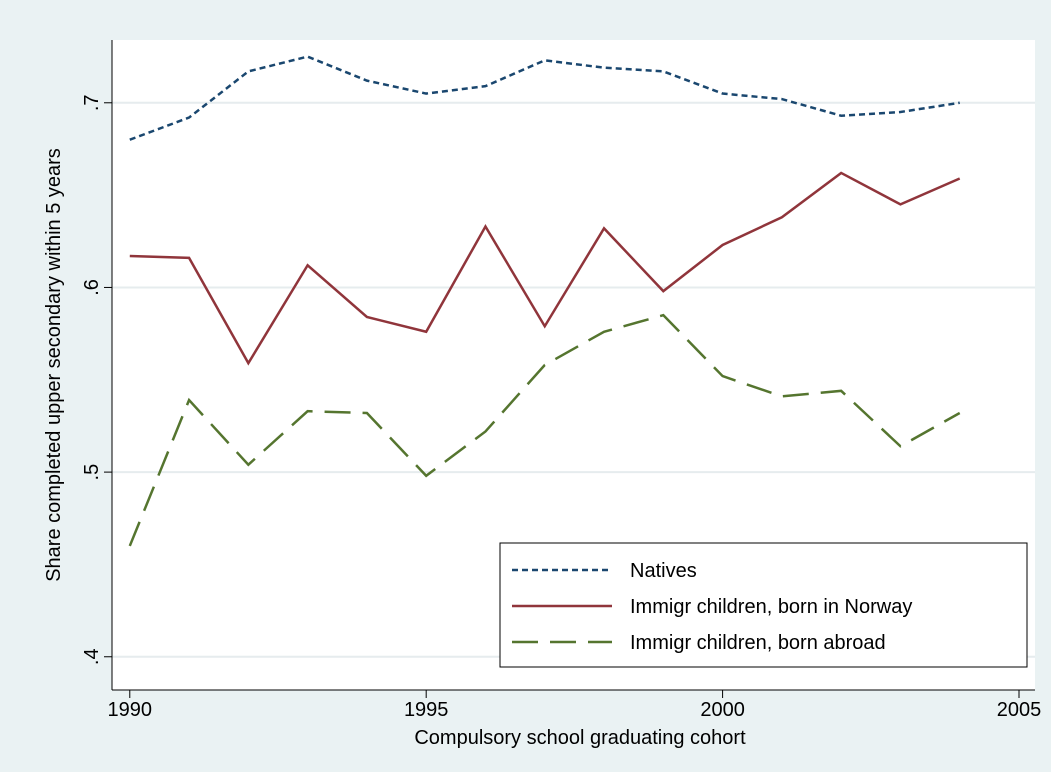 This screenshot has width=1051, height=772. Describe the element at coordinates (580, 738) in the screenshot. I see `x-axis-label: Compulsory school graduating cohort` at that location.